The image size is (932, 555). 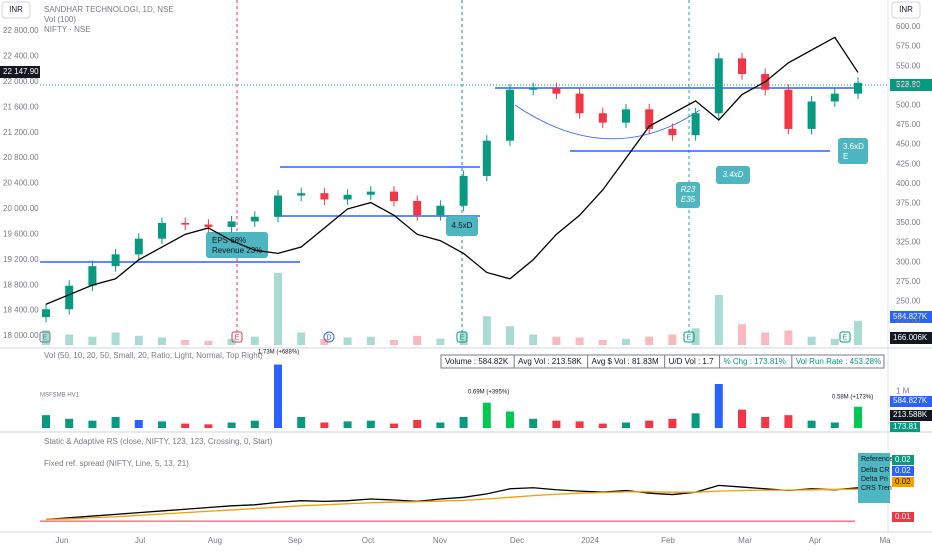 What do you see at coordinates (908, 261) in the screenshot?
I see `y-tick-label: 300.00` at bounding box center [908, 261].